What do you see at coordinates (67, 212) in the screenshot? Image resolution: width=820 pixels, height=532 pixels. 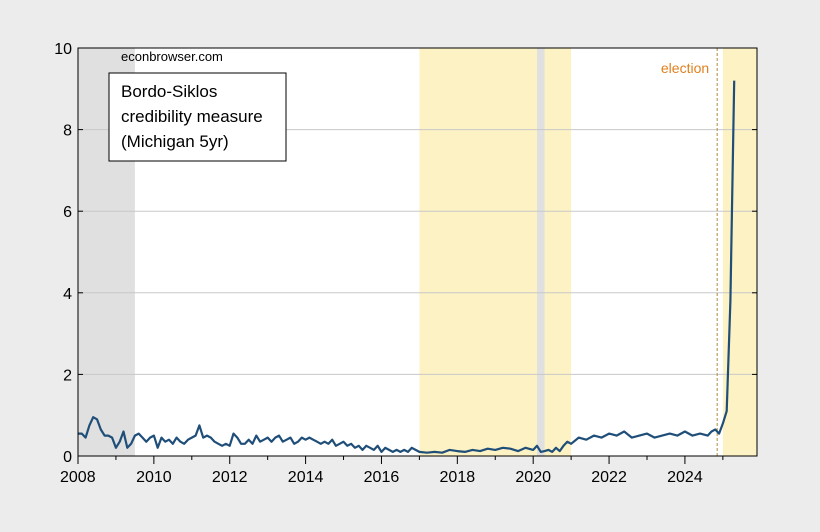 I see `y-tick-label-6: 6` at bounding box center [67, 212].